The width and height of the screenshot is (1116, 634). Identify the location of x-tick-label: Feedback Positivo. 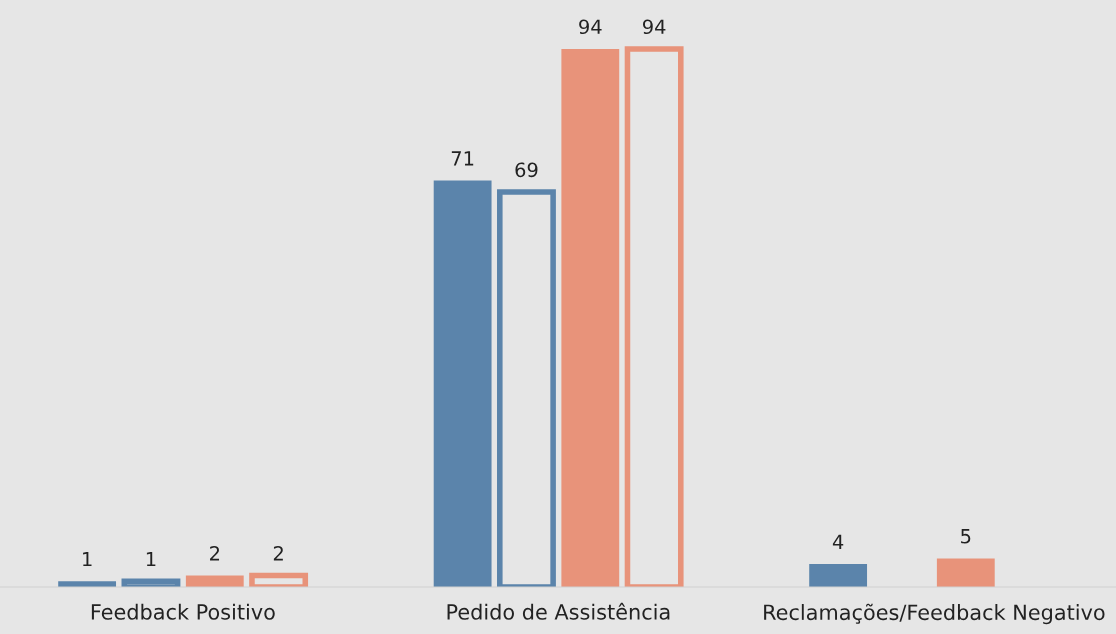
(183, 611).